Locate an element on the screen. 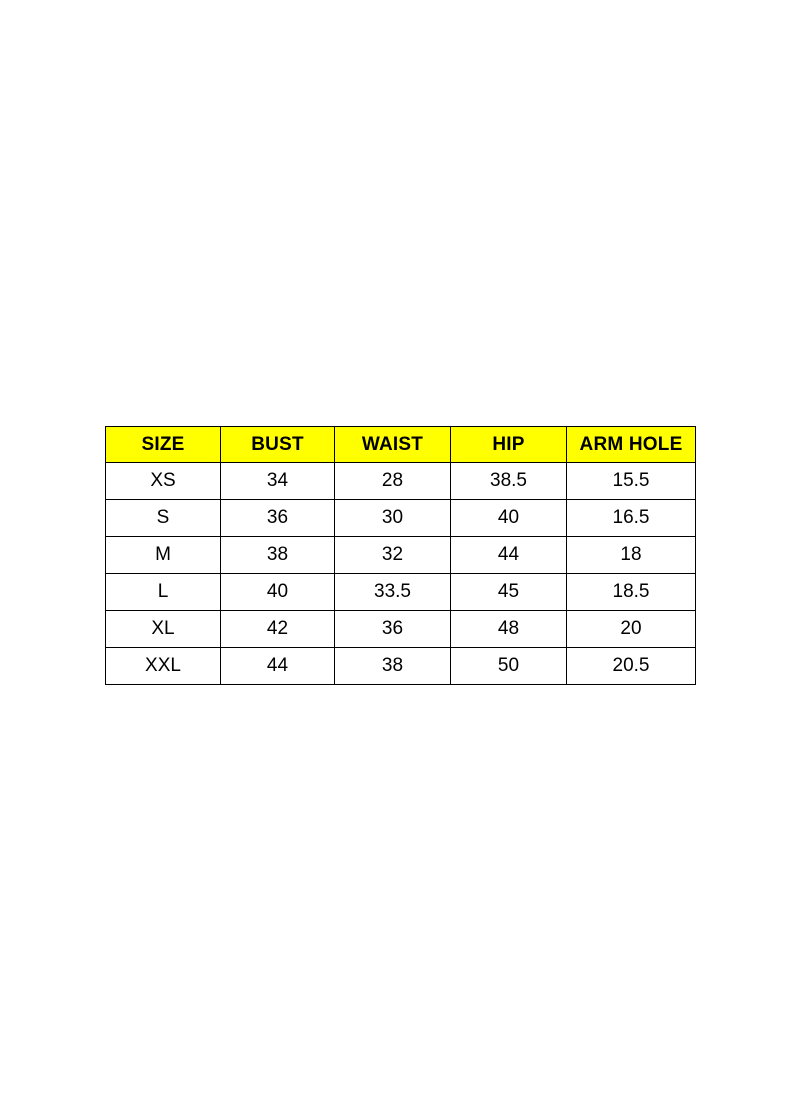 This screenshot has width=800, height=1100. cell-size: XS is located at coordinates (163, 481).